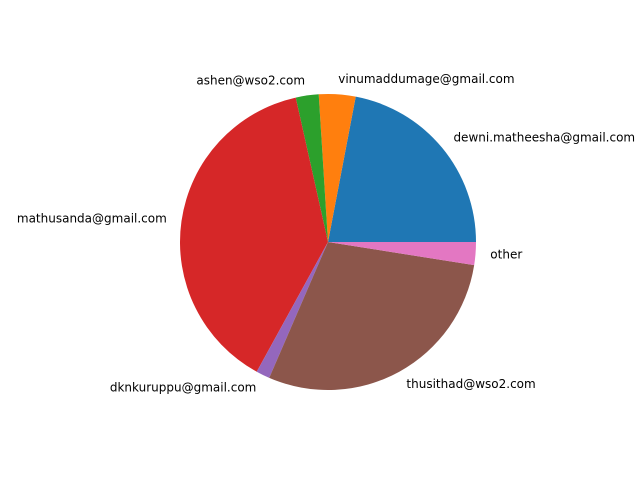  What do you see at coordinates (250, 80) in the screenshot?
I see `pie-slice-label-2: ashen@wso2.com` at bounding box center [250, 80].